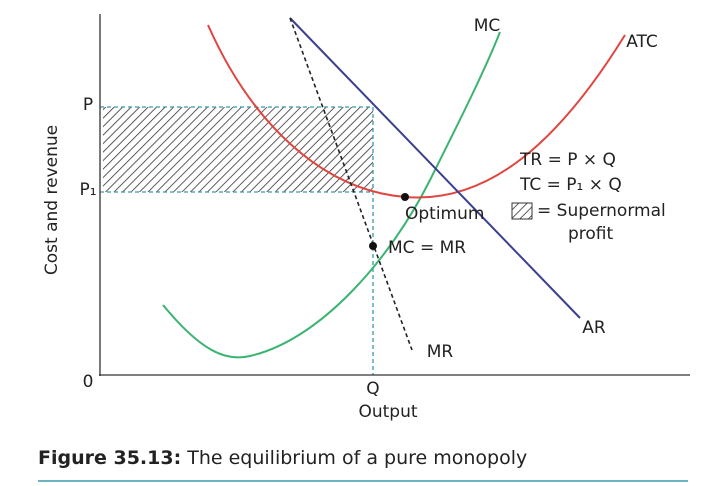 This screenshot has height=486, width=716. I want to click on p1-label: P₁, so click(87, 190).